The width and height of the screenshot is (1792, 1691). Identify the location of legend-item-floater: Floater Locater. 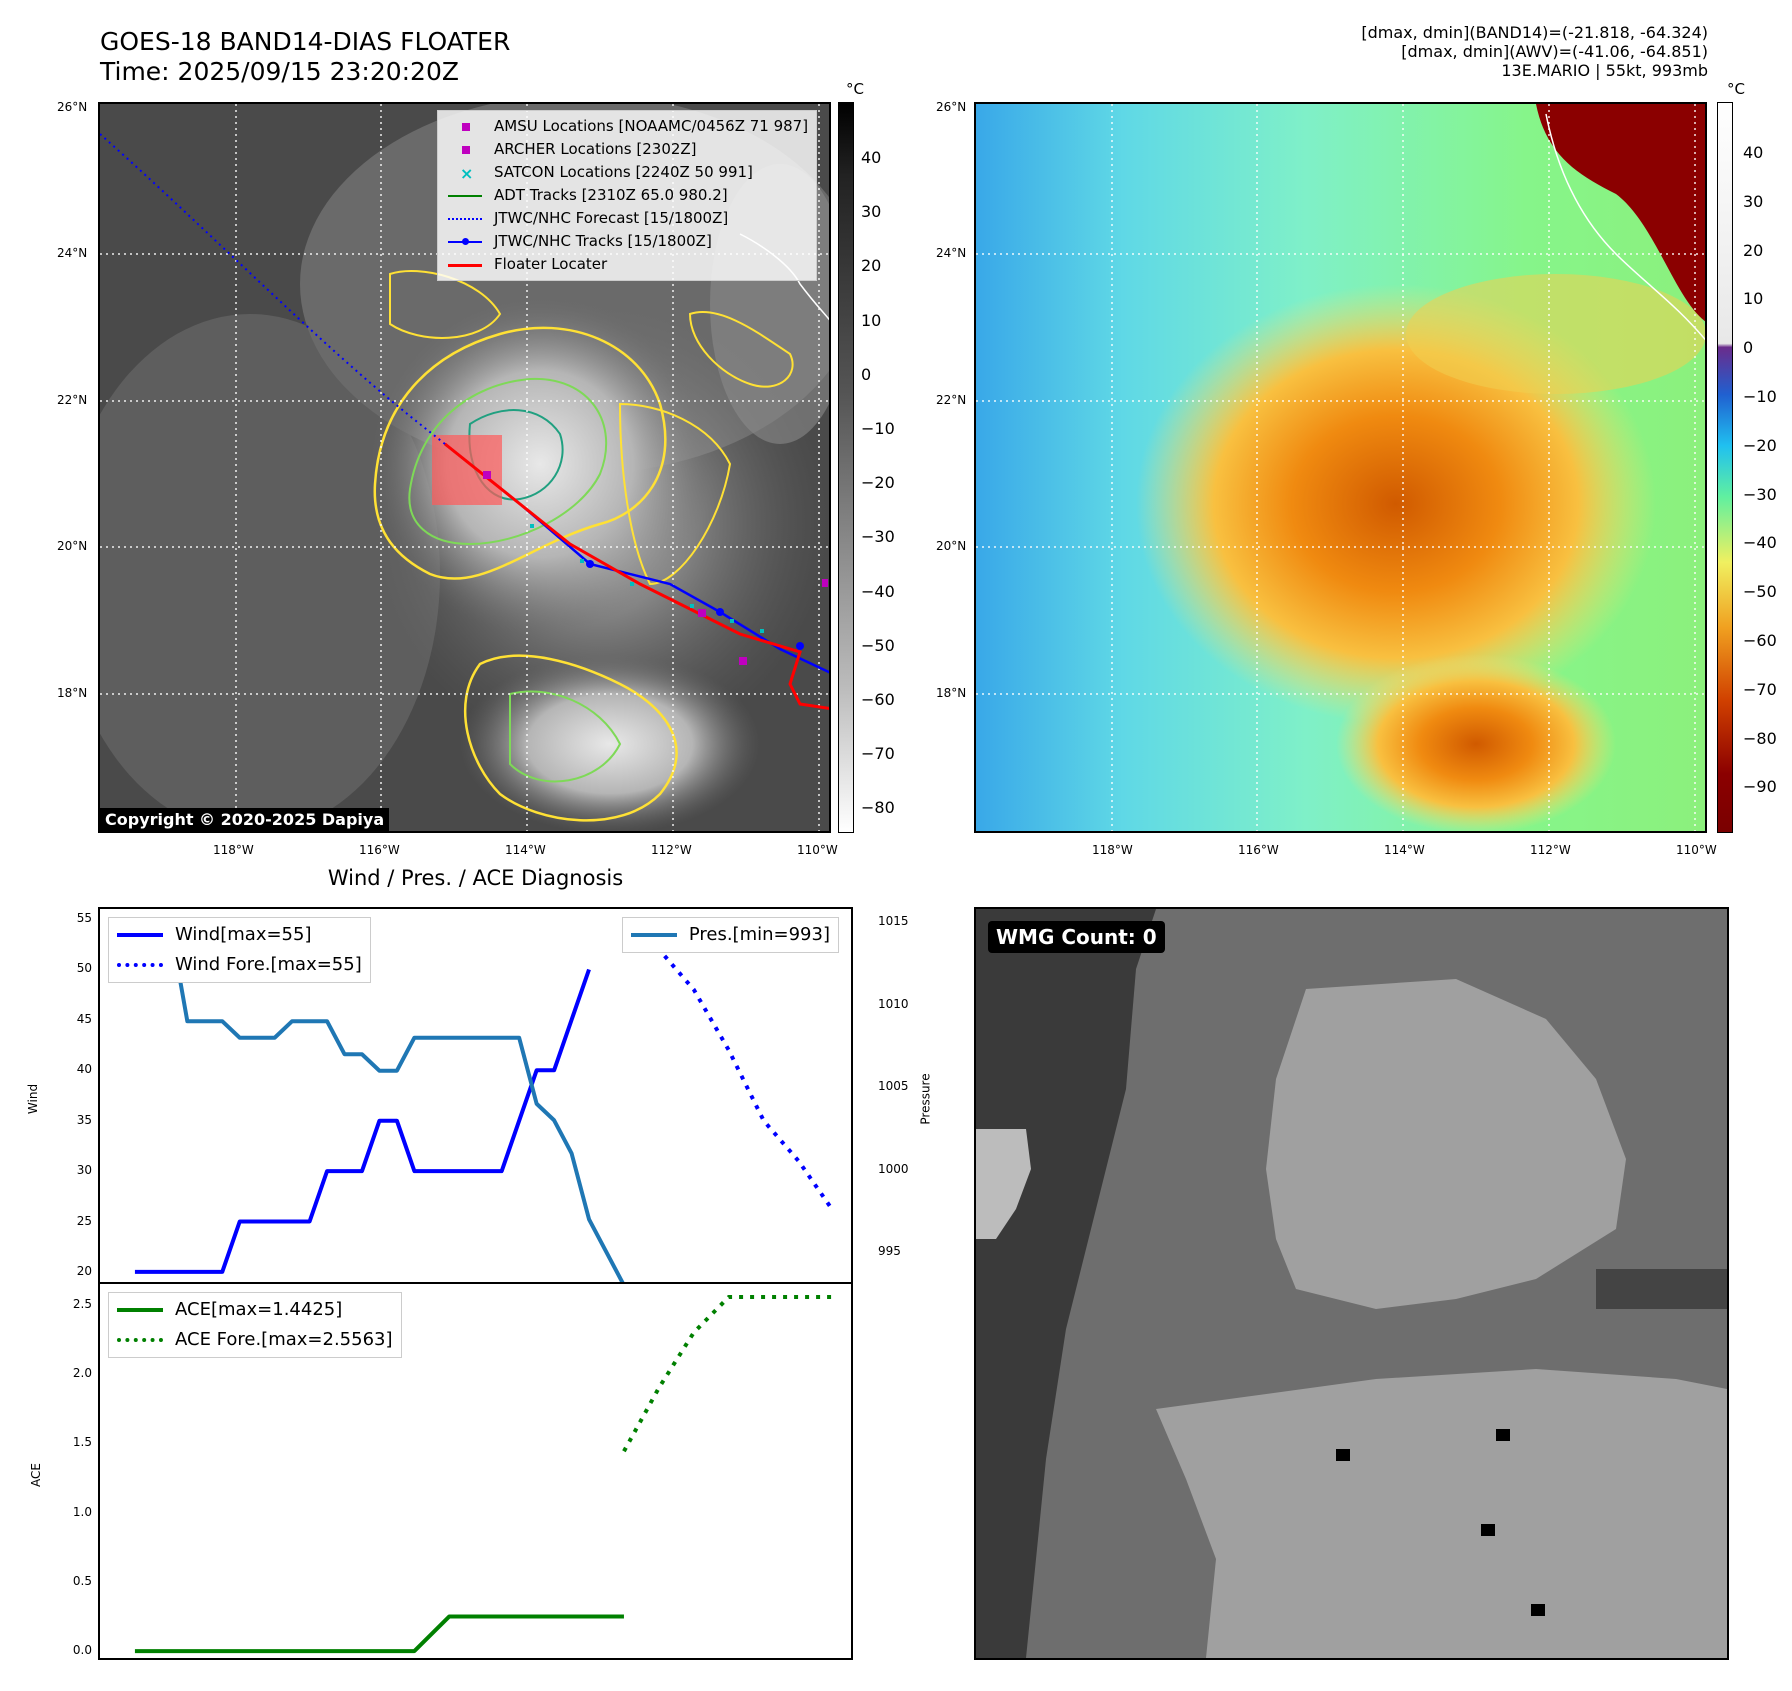
(627, 264).